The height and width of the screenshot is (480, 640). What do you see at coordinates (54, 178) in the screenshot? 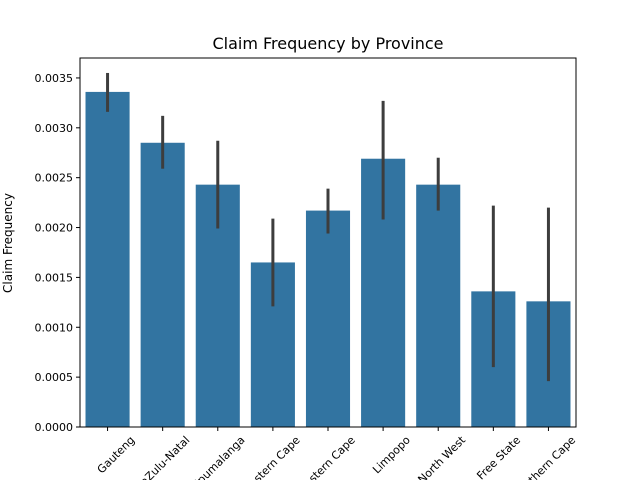
I see `y-tick-label-5: 0.0025` at bounding box center [54, 178].